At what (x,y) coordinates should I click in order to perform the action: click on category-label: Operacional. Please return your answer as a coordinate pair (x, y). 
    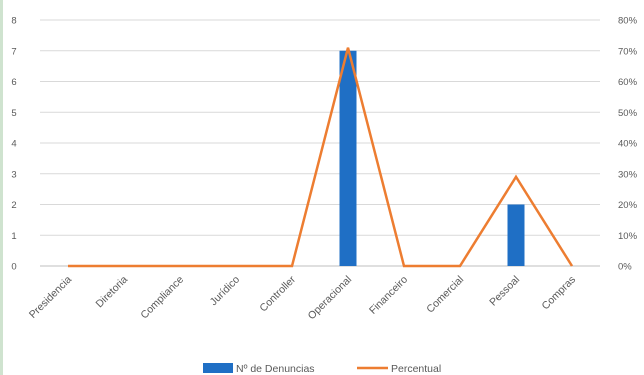
    Looking at the image, I should click on (330, 298).